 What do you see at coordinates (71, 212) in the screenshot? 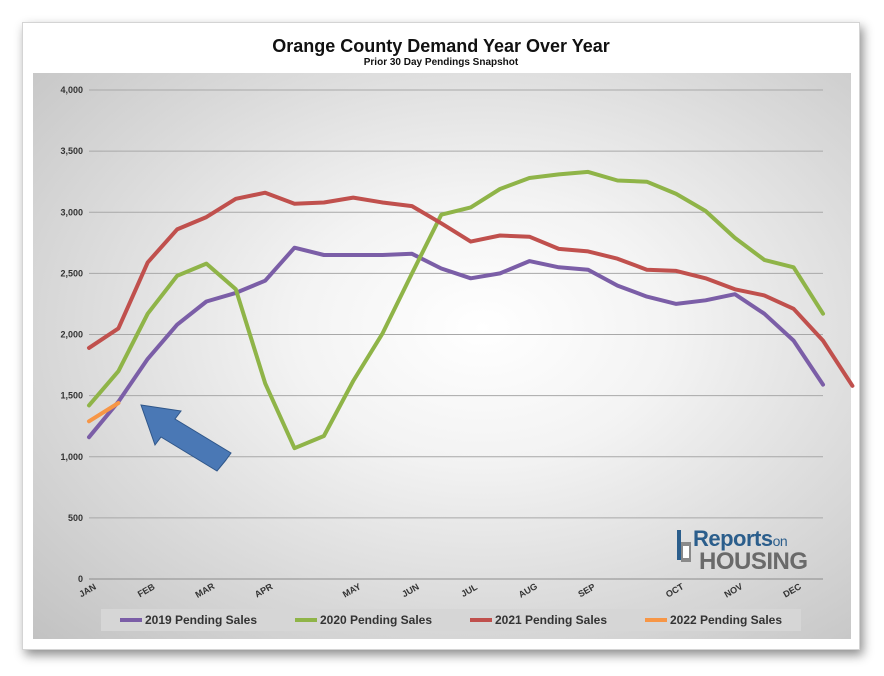
I see `y-tick-label: 3,000` at bounding box center [71, 212].